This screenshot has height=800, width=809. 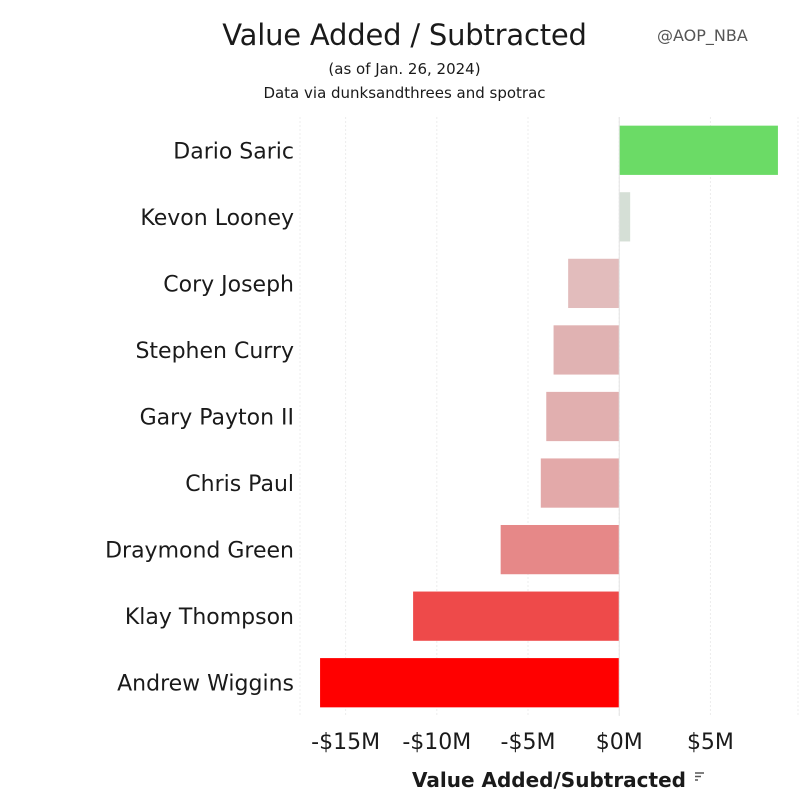 What do you see at coordinates (710, 742) in the screenshot?
I see `x-tick-label: $5M` at bounding box center [710, 742].